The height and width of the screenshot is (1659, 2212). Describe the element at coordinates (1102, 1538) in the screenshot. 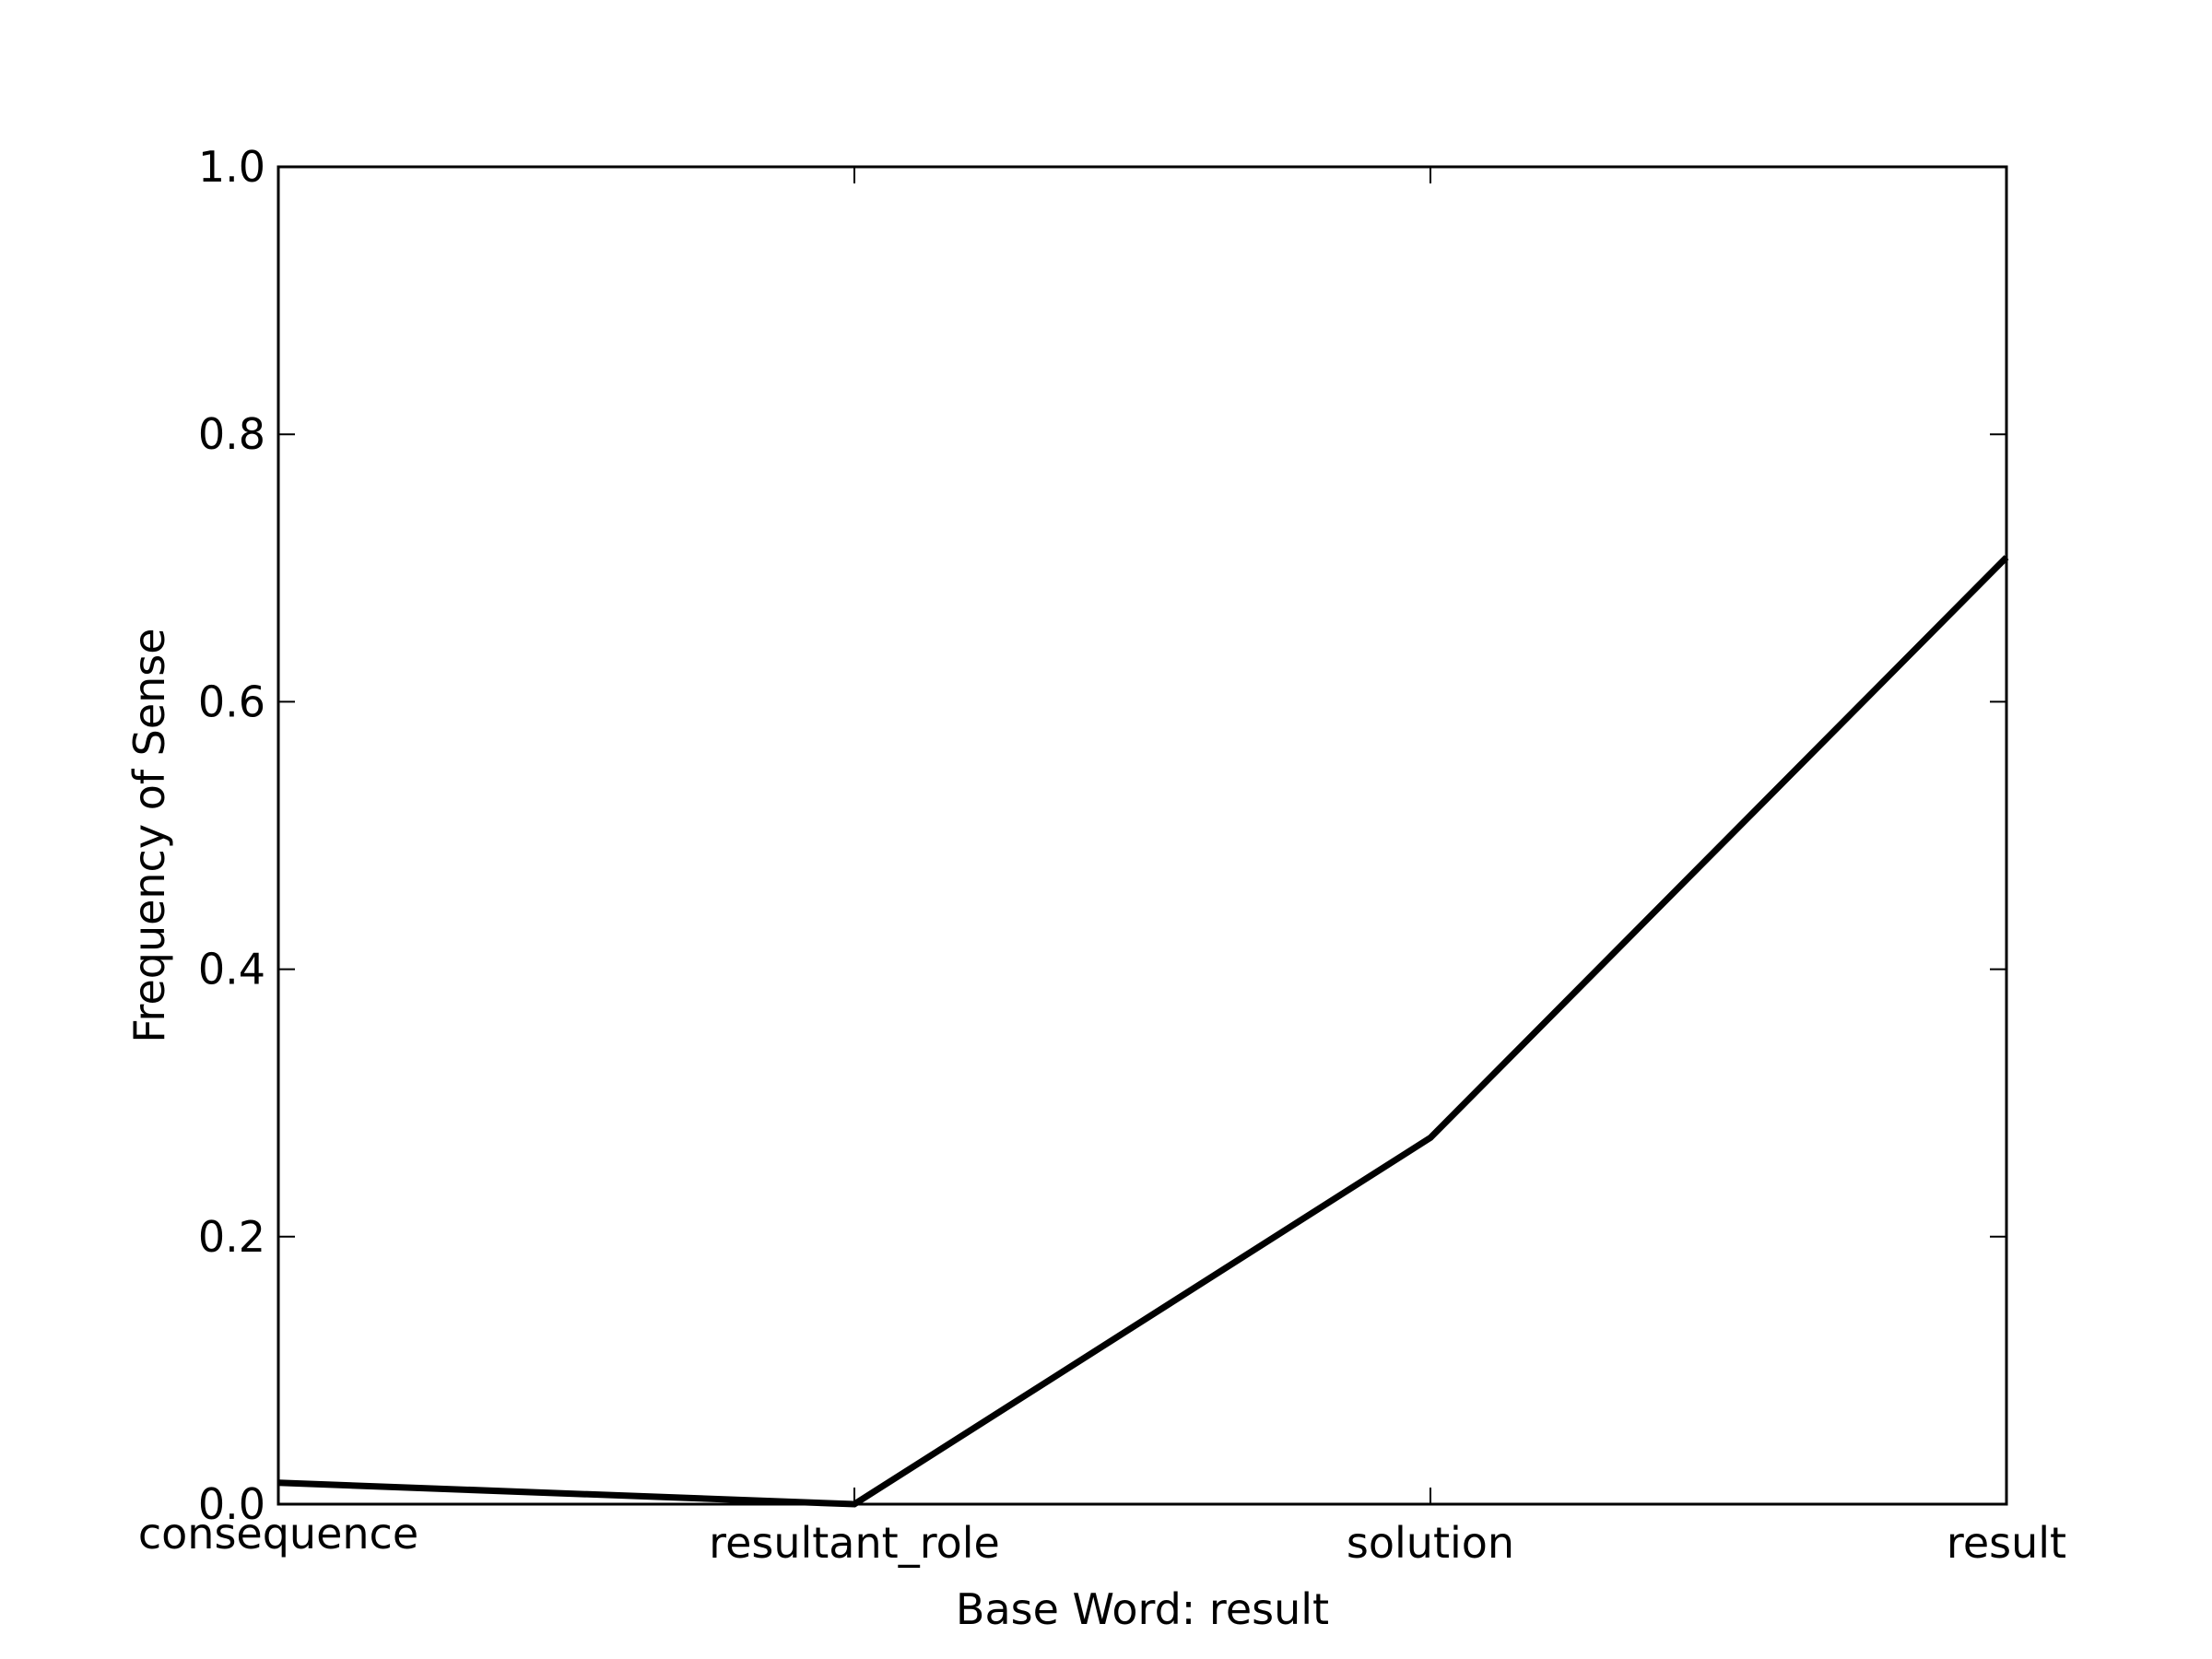

I see `x-tick-labels: consequence resultant_role solution result` at that location.